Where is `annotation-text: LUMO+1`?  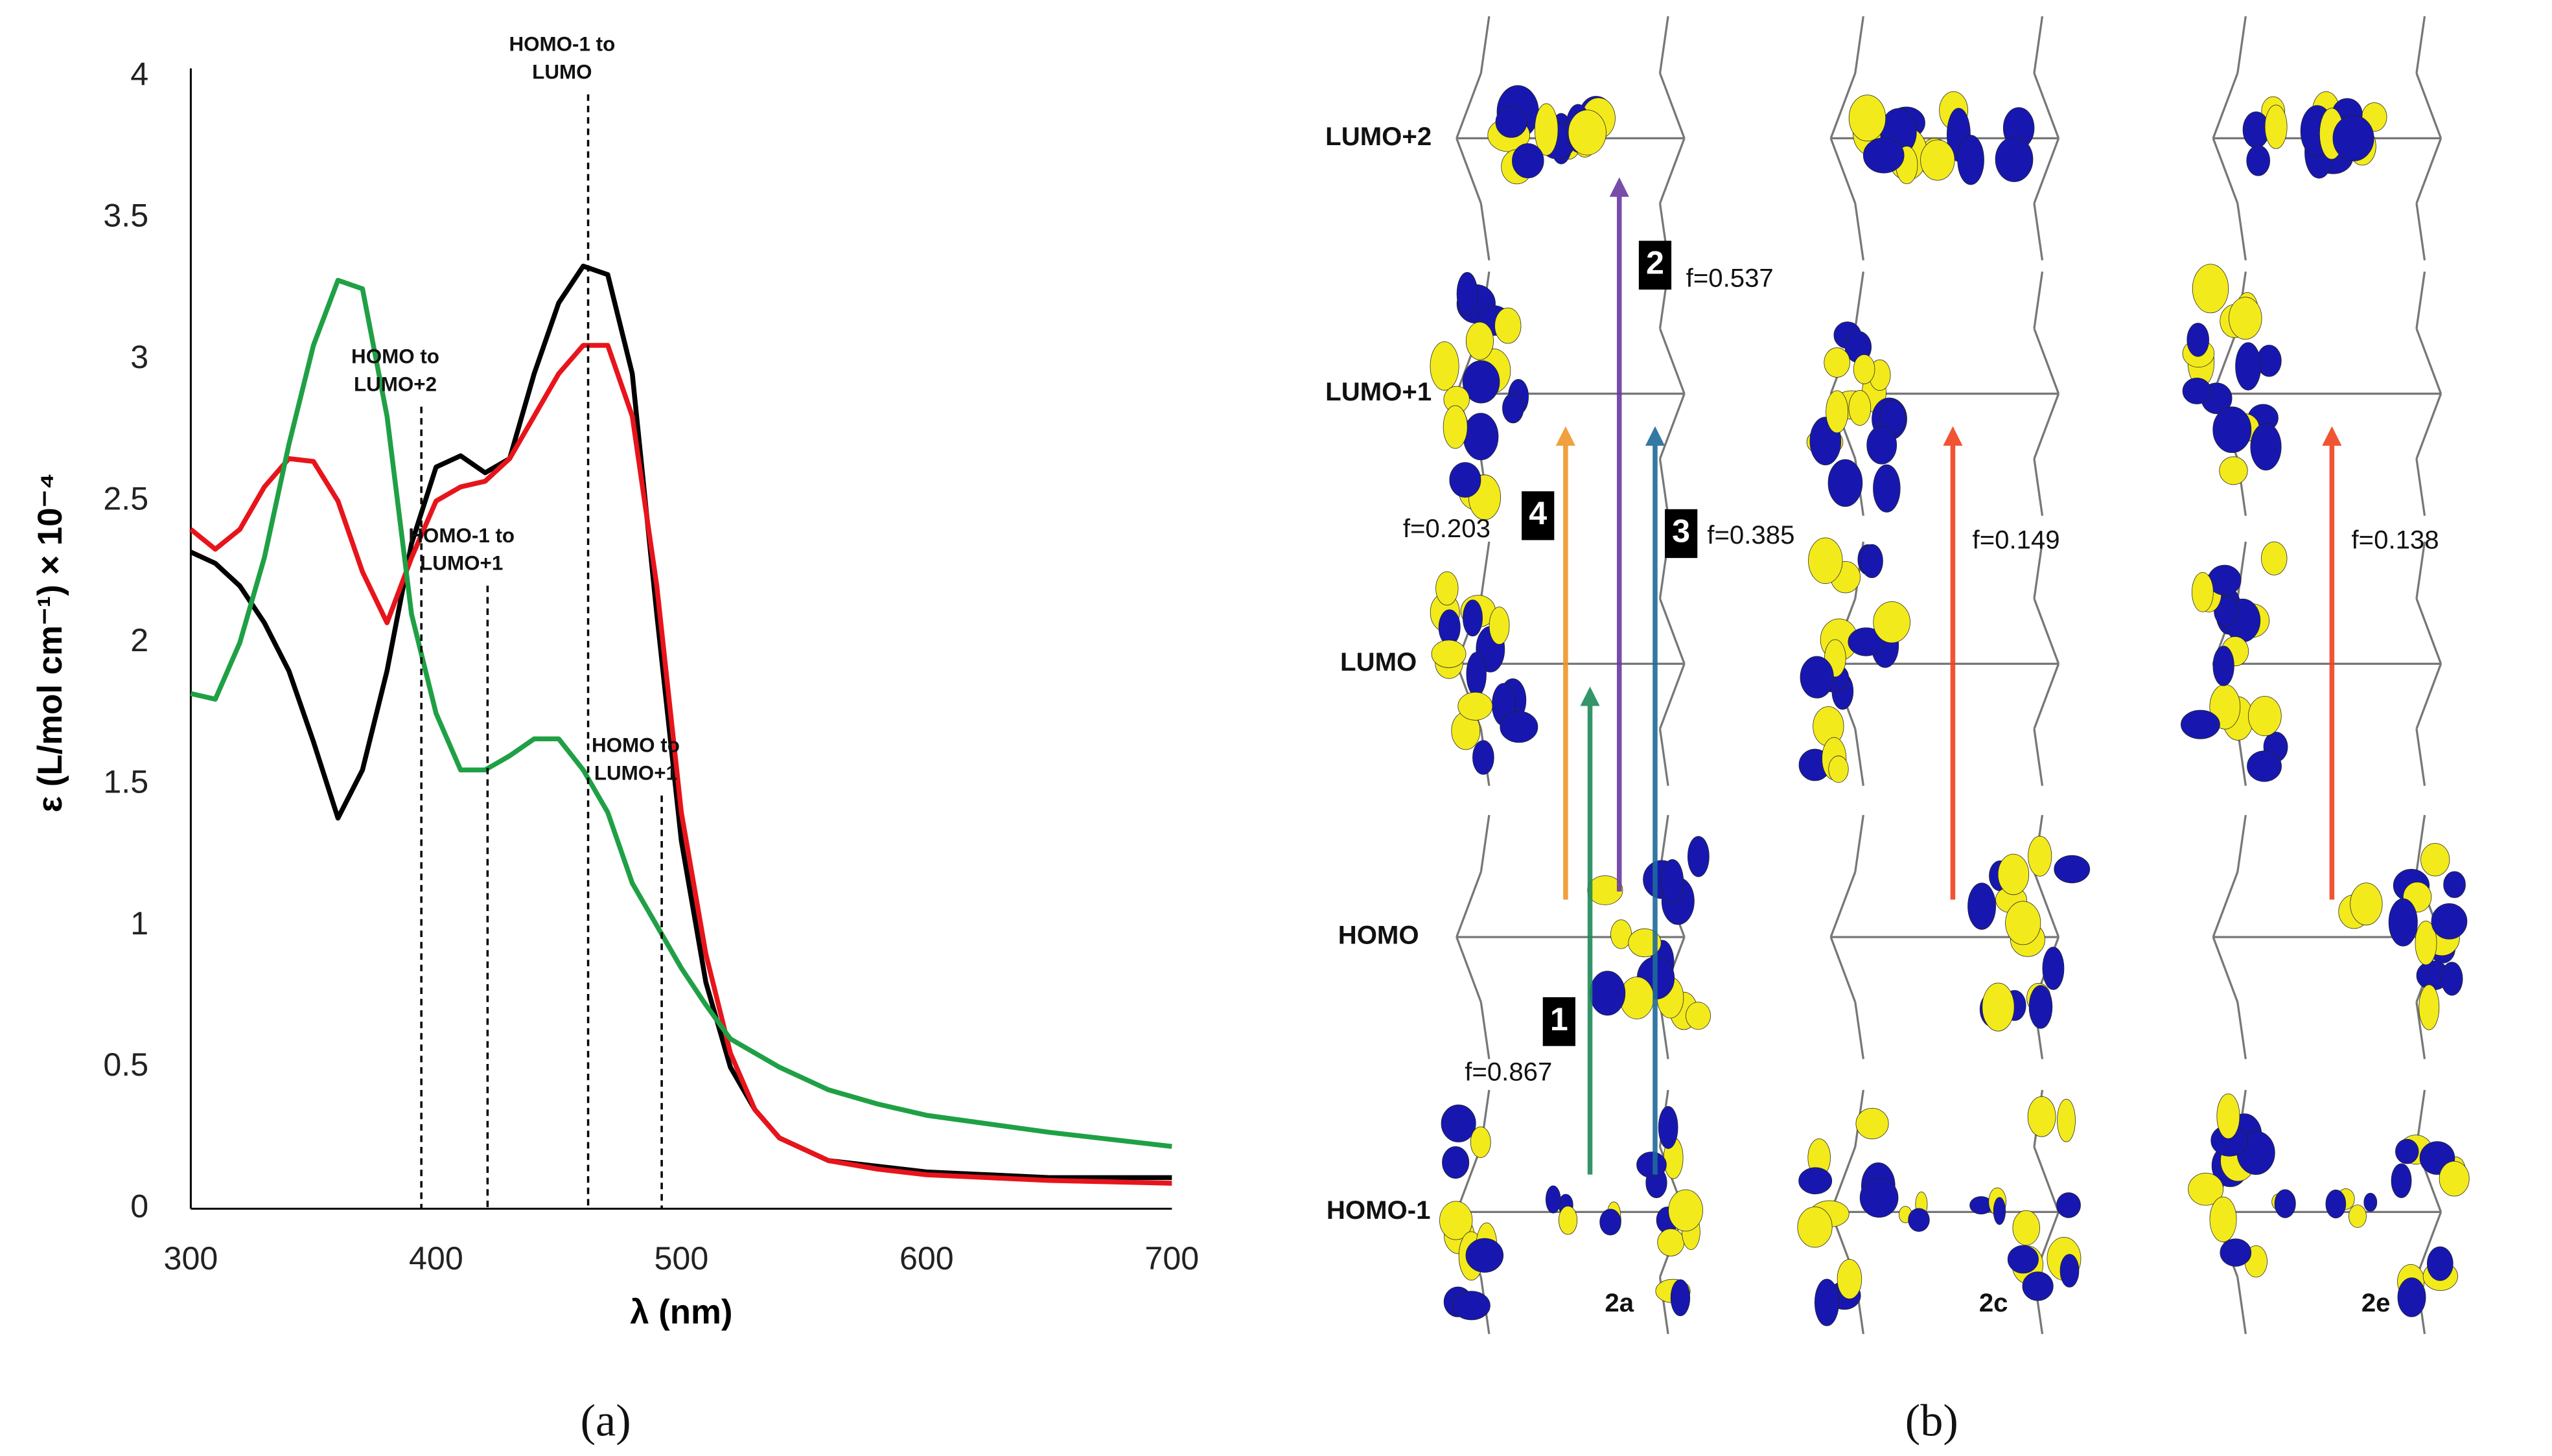
annotation-text: LUMO+1 is located at coordinates (635, 772).